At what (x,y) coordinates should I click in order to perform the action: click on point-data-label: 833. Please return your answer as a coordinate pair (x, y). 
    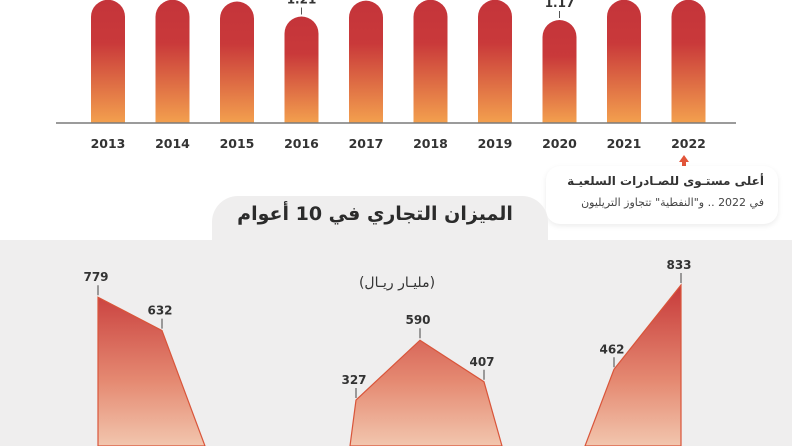
    Looking at the image, I should click on (678, 265).